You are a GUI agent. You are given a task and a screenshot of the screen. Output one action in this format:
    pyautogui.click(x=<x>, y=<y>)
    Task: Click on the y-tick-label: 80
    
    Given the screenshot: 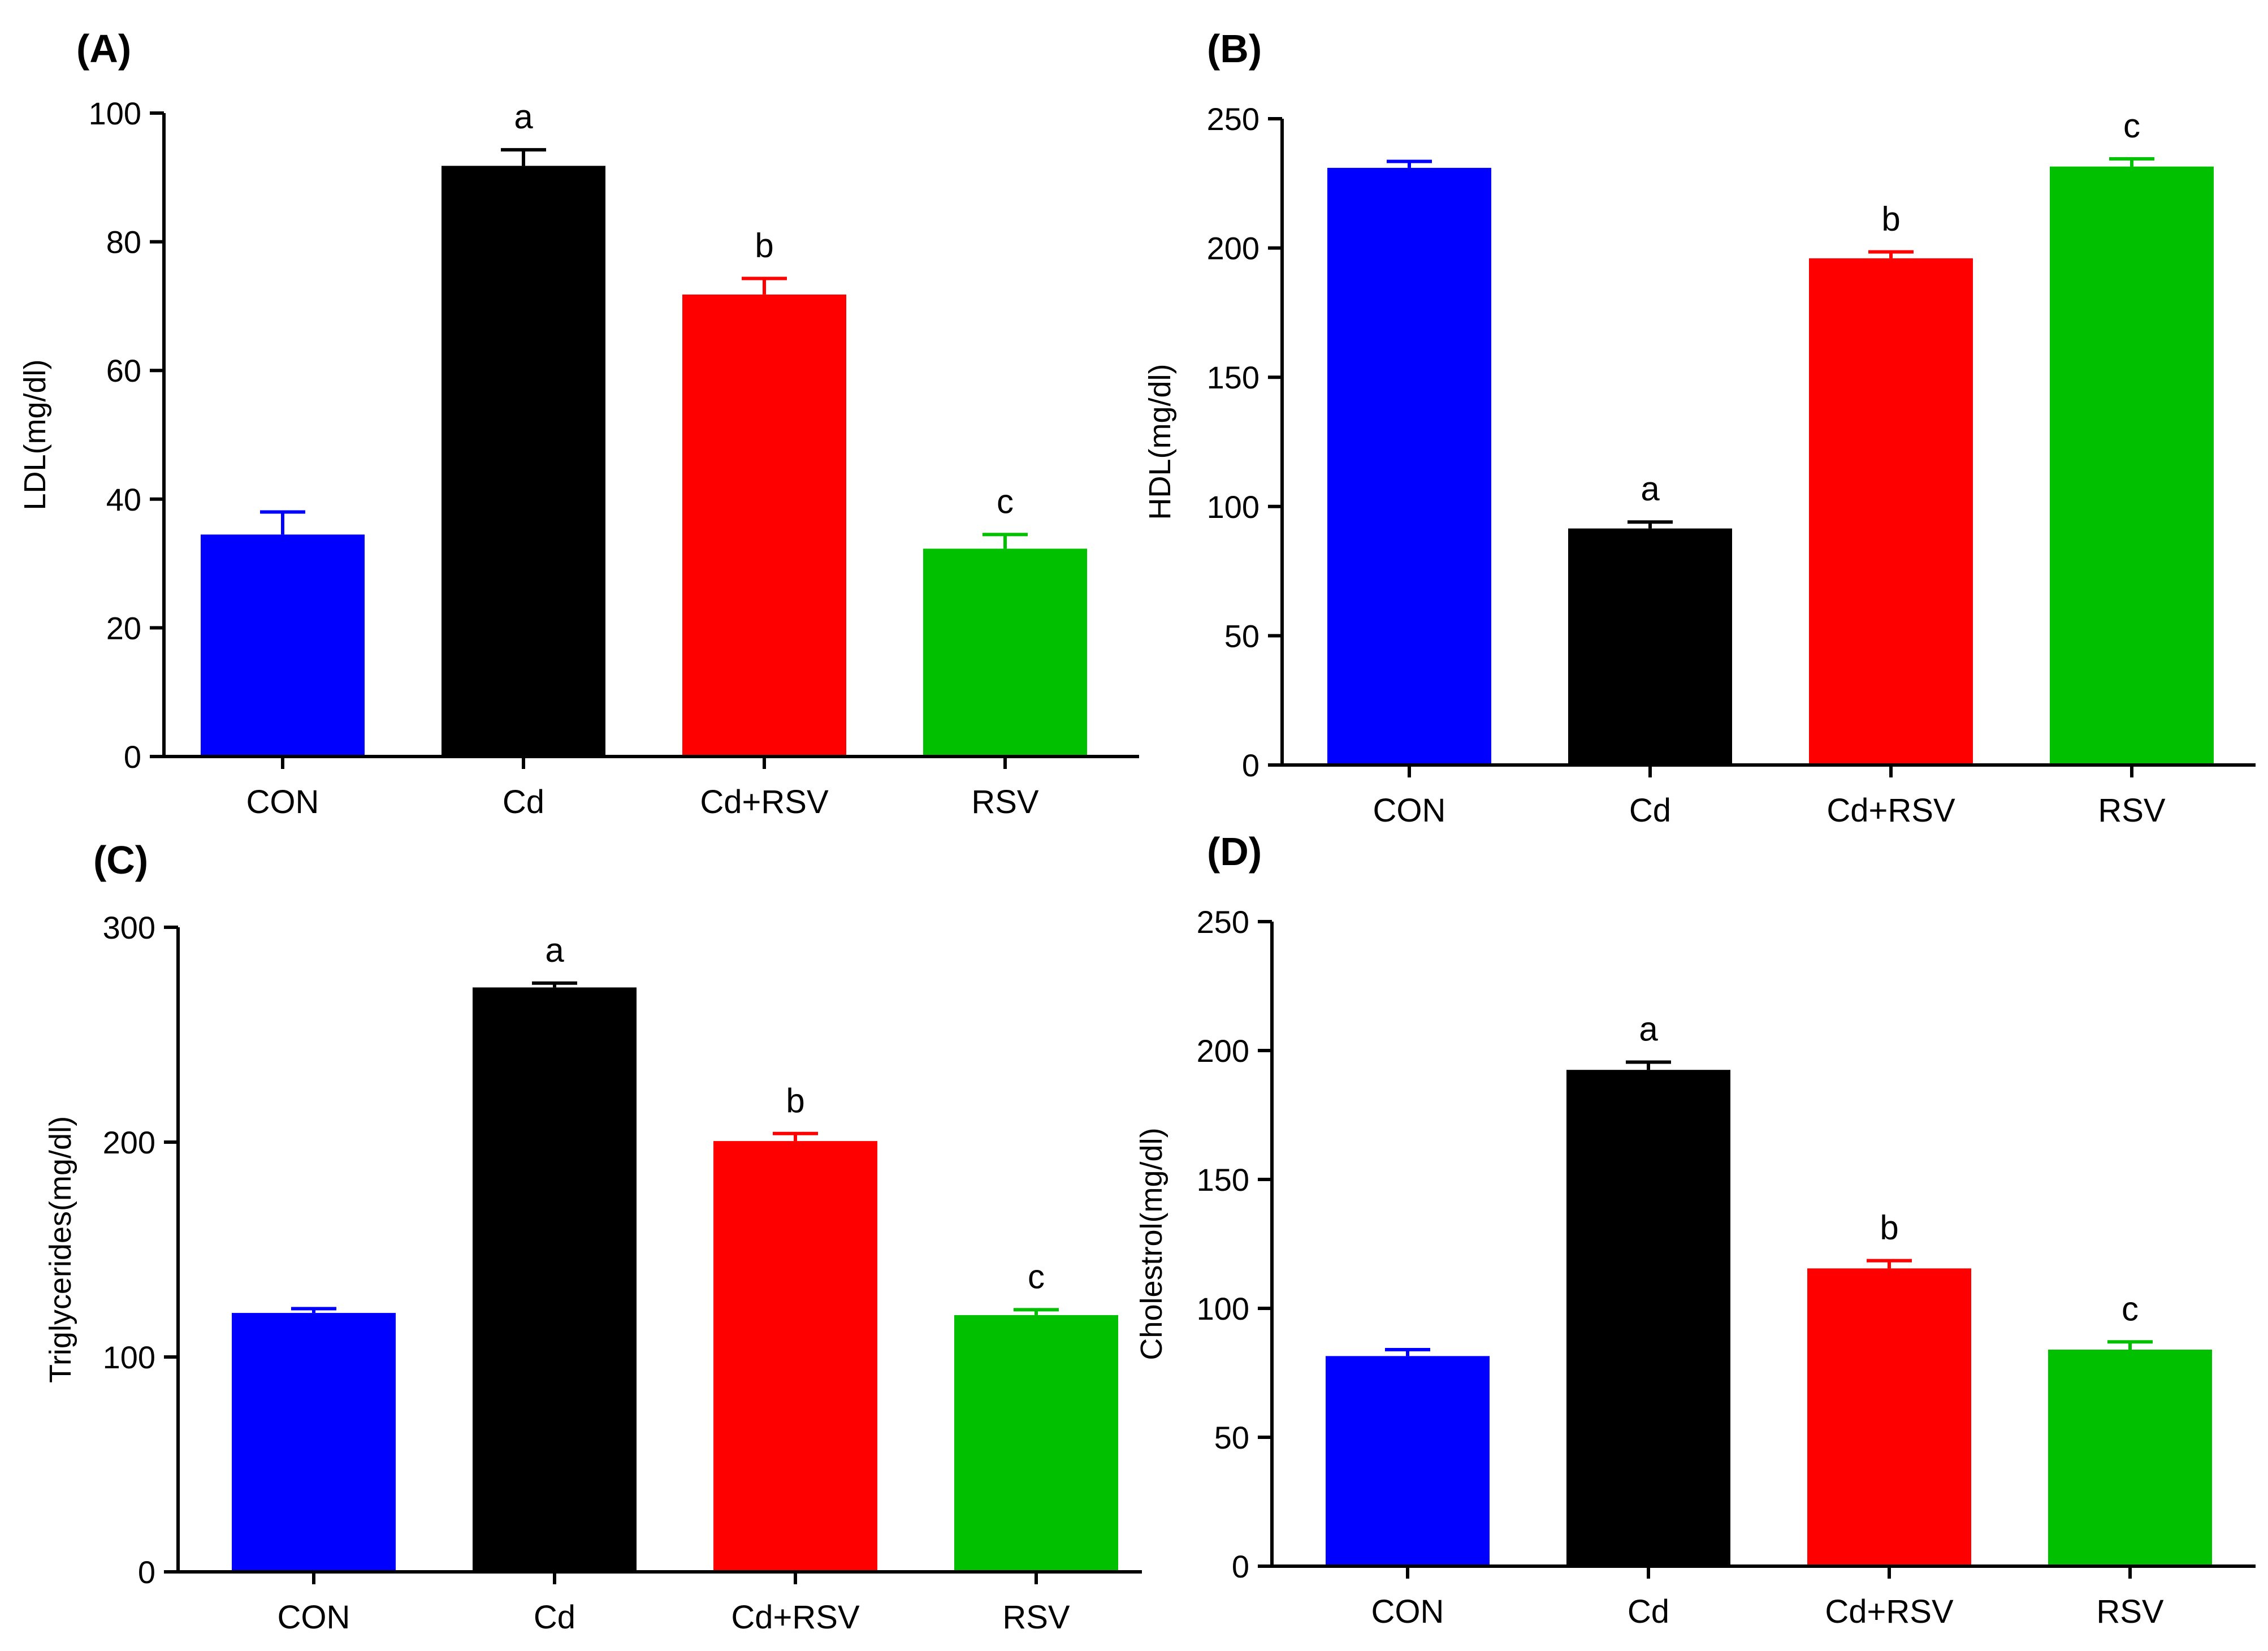 What is the action you would take?
    pyautogui.click(x=123, y=242)
    